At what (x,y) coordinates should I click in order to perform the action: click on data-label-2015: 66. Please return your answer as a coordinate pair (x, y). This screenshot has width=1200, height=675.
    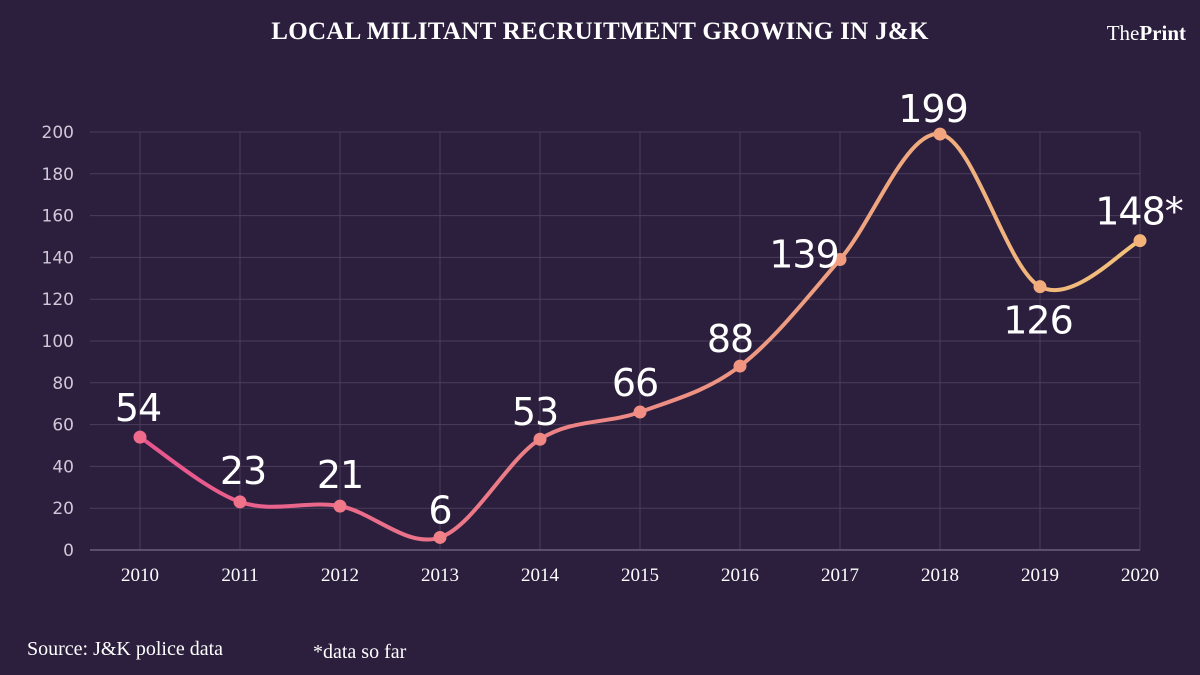
    Looking at the image, I should click on (635, 383).